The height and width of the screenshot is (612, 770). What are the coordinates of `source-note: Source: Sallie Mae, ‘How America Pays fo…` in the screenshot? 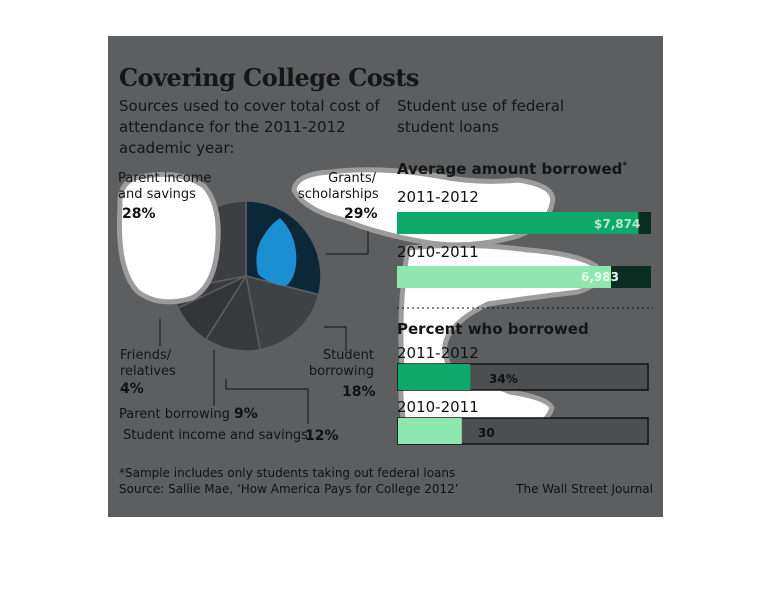 It's located at (289, 489).